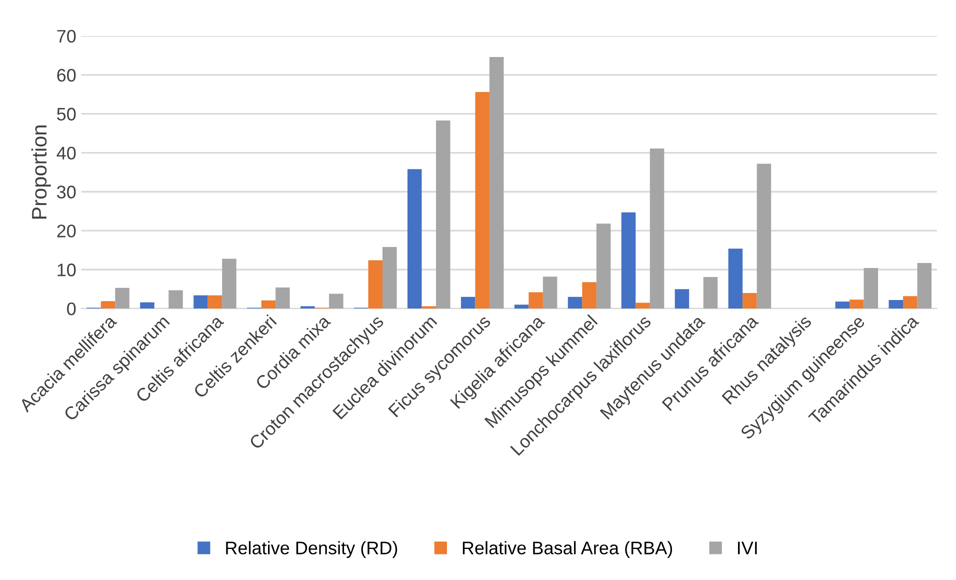 The image size is (956, 580). Describe the element at coordinates (71, 309) in the screenshot. I see `y-tick-label: 0` at that location.